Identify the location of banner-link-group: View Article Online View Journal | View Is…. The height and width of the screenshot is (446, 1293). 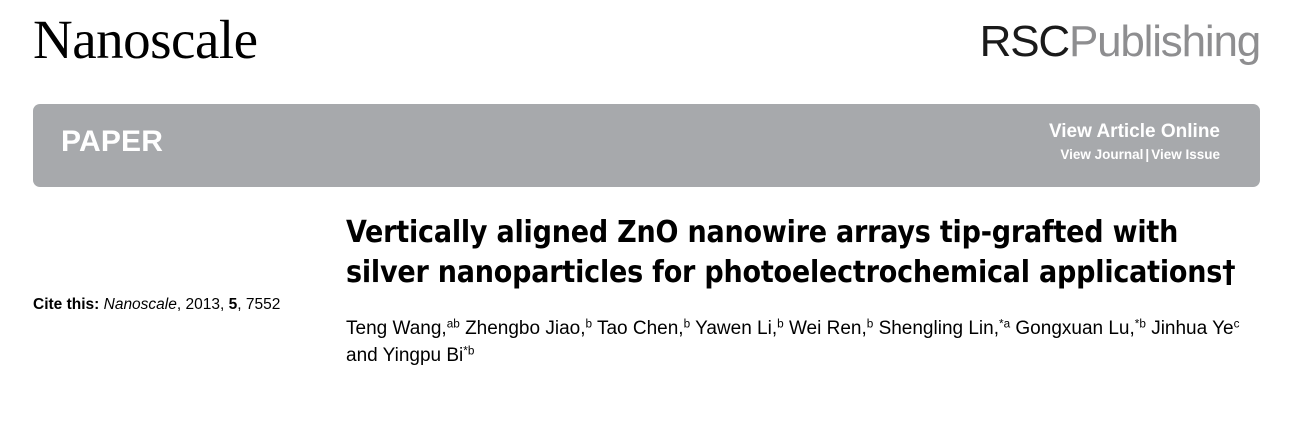
(1134, 141).